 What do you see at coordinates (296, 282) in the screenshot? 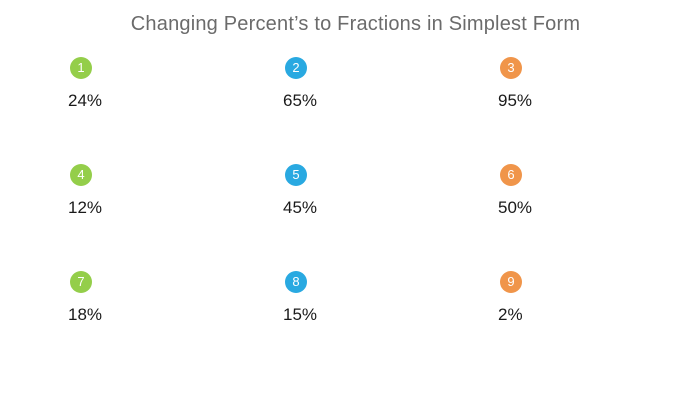
I see `number-badge: 8` at bounding box center [296, 282].